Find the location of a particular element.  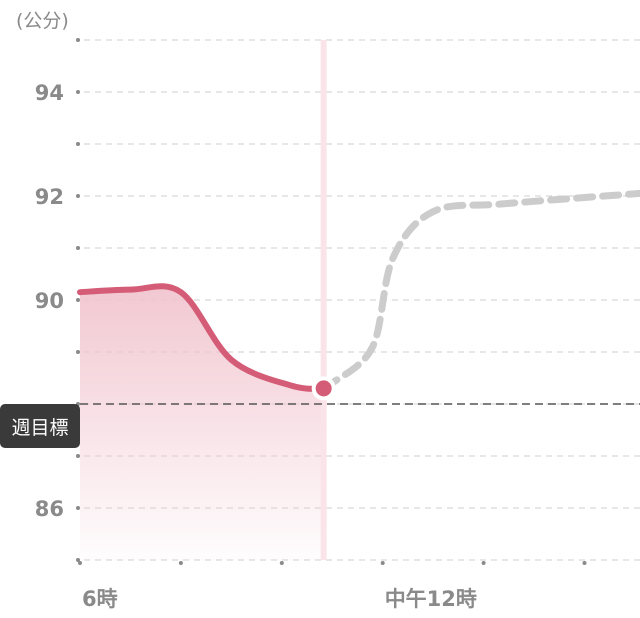

y-tick-label: 92 is located at coordinates (49, 197).